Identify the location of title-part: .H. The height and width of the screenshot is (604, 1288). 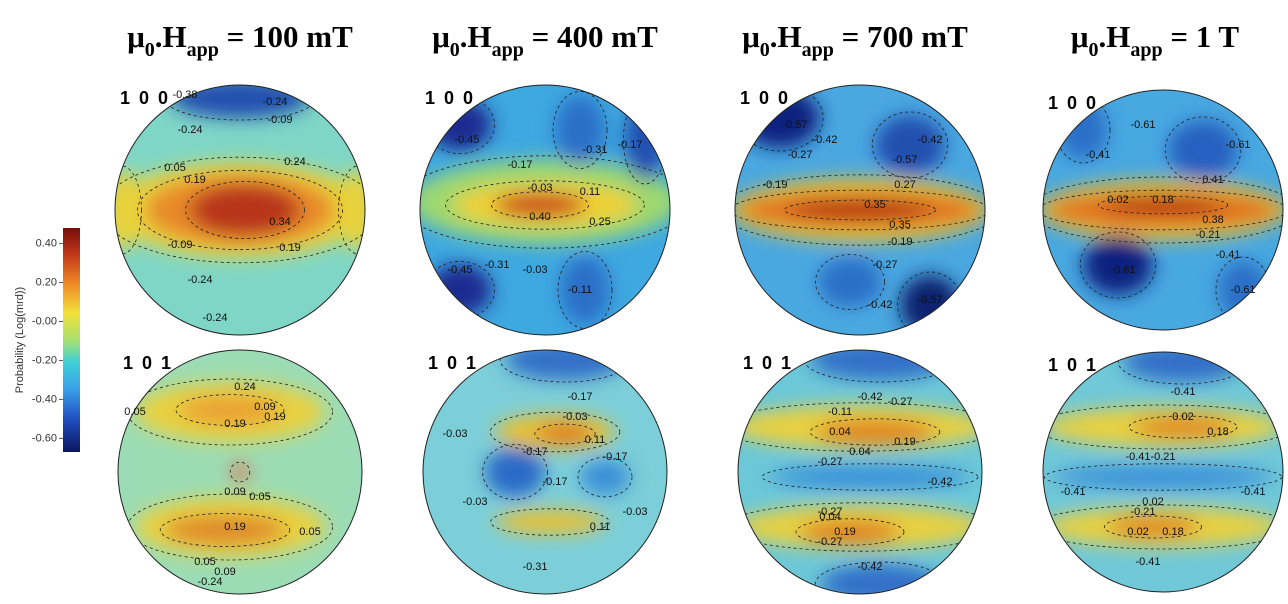
(786, 36).